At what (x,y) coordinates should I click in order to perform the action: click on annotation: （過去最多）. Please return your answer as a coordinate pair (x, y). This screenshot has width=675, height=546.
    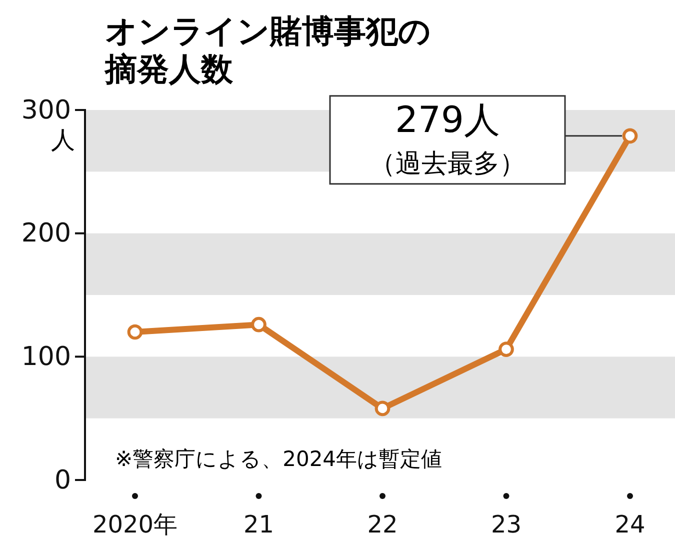
    Looking at the image, I should click on (448, 163).